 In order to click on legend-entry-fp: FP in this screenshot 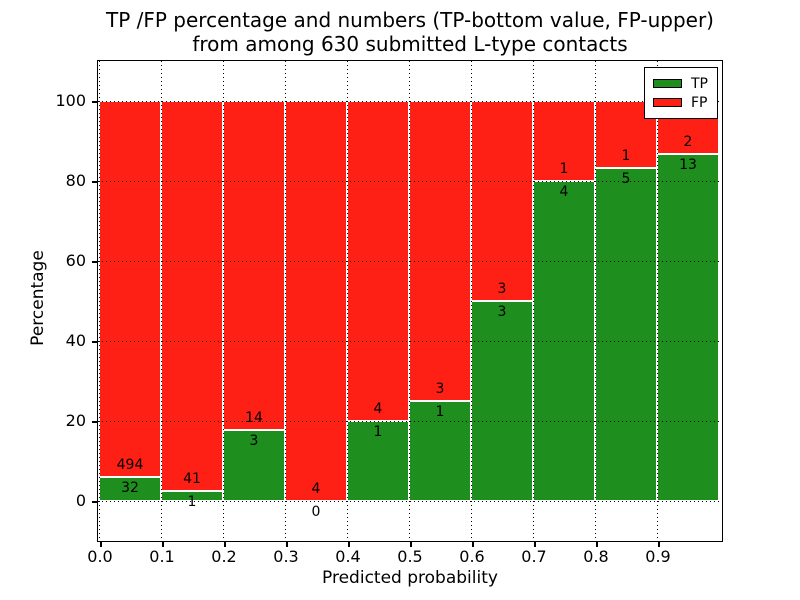, I will do `click(680, 102)`.